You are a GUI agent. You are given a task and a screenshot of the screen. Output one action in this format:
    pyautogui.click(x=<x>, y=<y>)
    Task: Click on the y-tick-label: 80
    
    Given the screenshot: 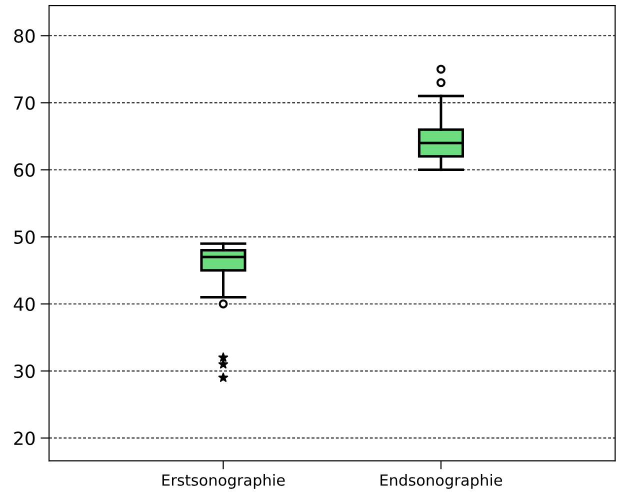 What is the action you would take?
    pyautogui.click(x=24, y=36)
    